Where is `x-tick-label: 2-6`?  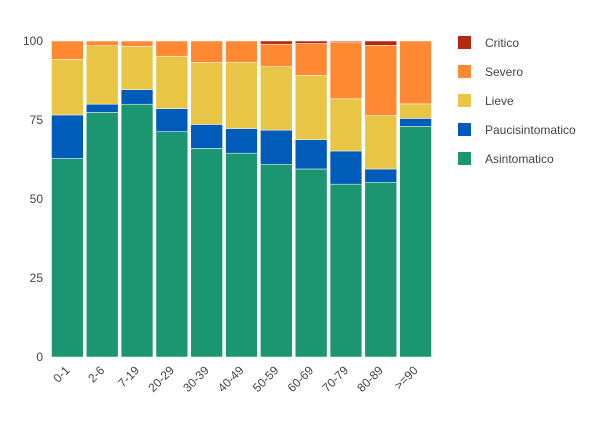
x-tick-label: 2-6 is located at coordinates (96, 374).